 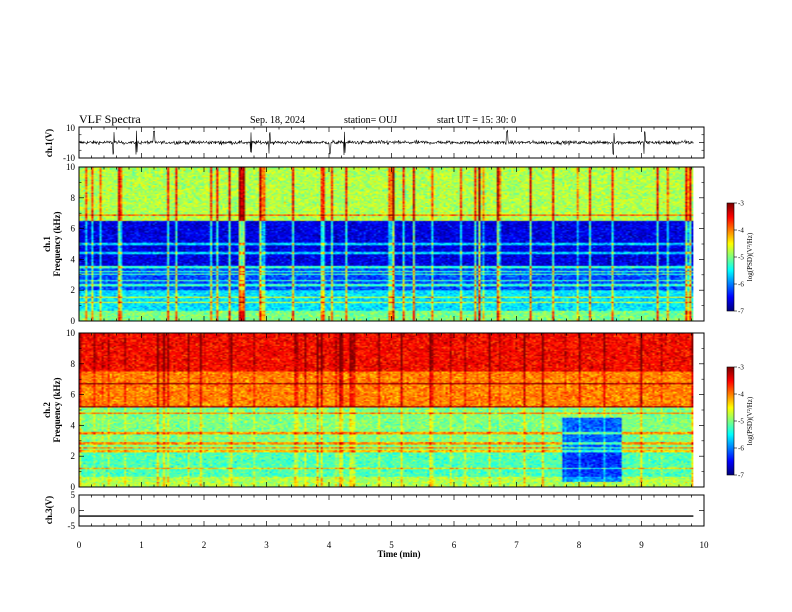 What do you see at coordinates (73, 395) in the screenshot?
I see `ch2-spectrogram-ytick-label: 6` at bounding box center [73, 395].